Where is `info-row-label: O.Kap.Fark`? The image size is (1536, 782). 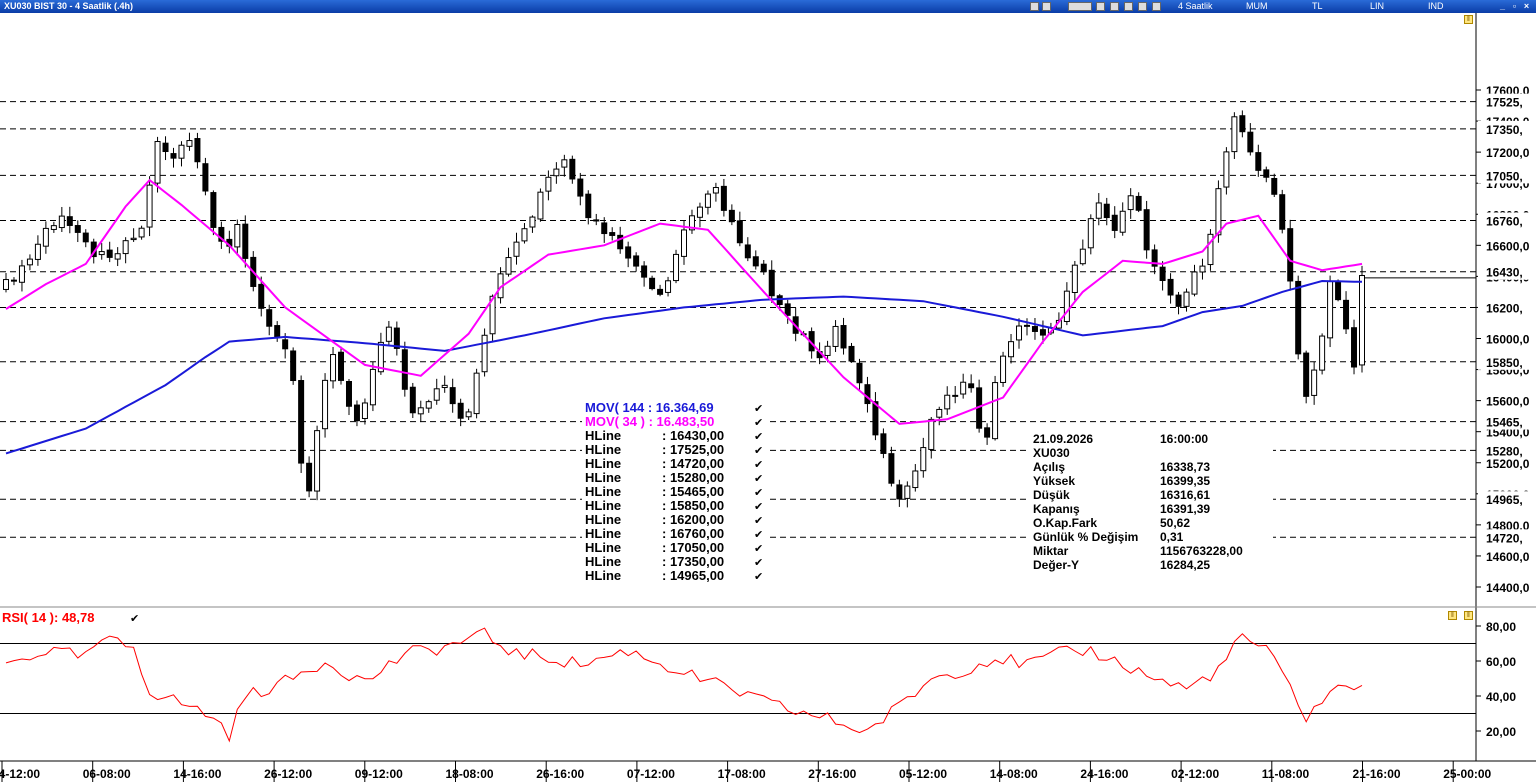
info-row-label: O.Kap.Fark is located at coordinates (1065, 523).